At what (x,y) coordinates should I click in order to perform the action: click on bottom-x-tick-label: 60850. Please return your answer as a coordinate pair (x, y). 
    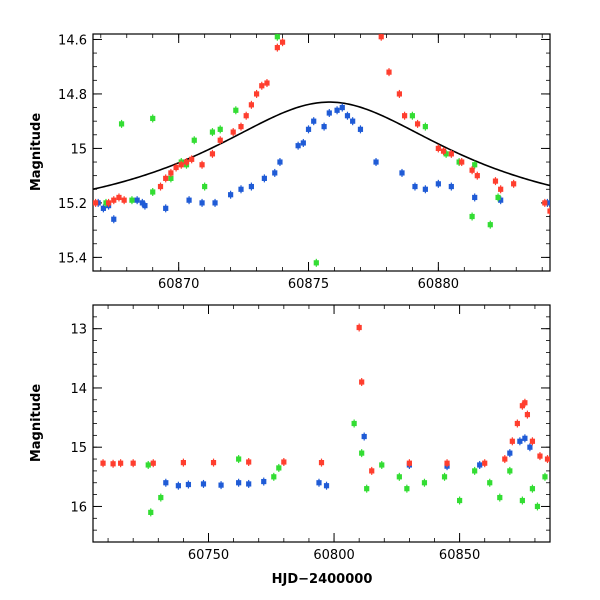
    Looking at the image, I should click on (459, 555).